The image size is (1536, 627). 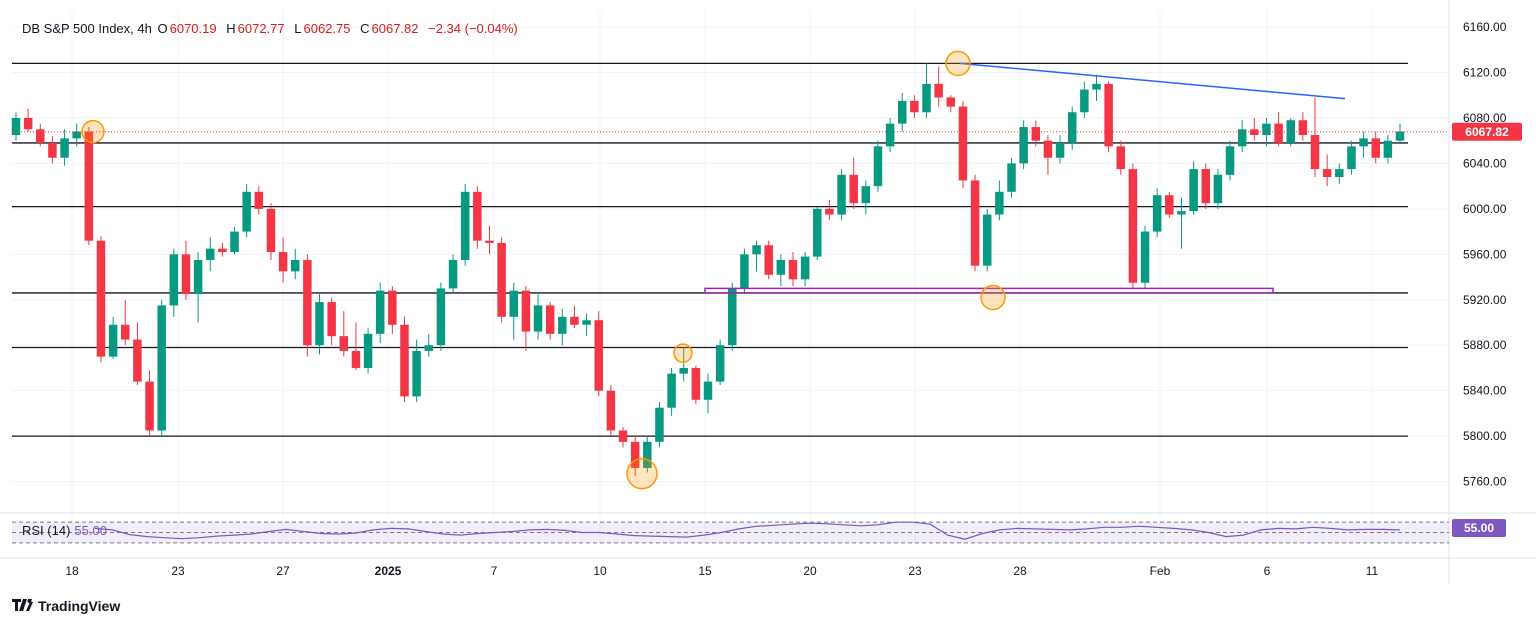 What do you see at coordinates (283, 571) in the screenshot?
I see `time-tick-label: 27` at bounding box center [283, 571].